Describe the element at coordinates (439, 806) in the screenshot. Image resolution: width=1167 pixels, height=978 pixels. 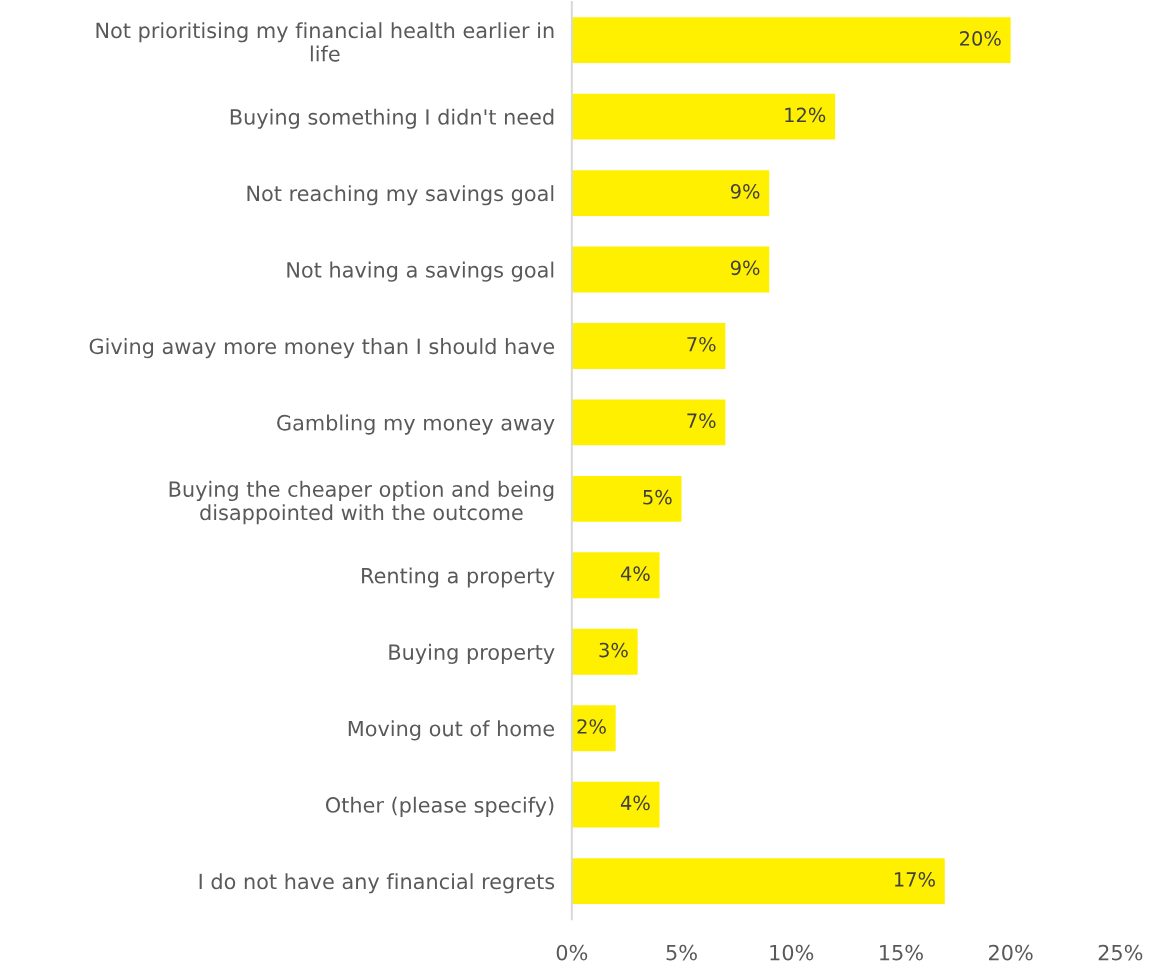
I see `y-tick-label: Other (please specify)` at that location.